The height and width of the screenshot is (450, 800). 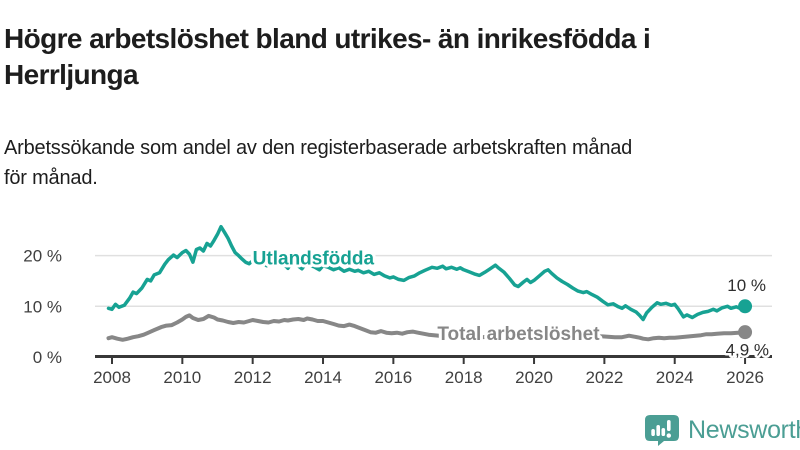 I want to click on x-tick-label-2018: 2018, so click(x=464, y=377).